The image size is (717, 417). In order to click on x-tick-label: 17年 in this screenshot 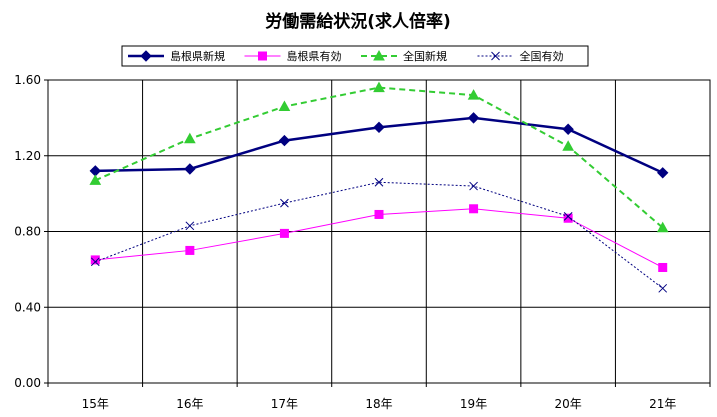, I will do `click(284, 404)`.